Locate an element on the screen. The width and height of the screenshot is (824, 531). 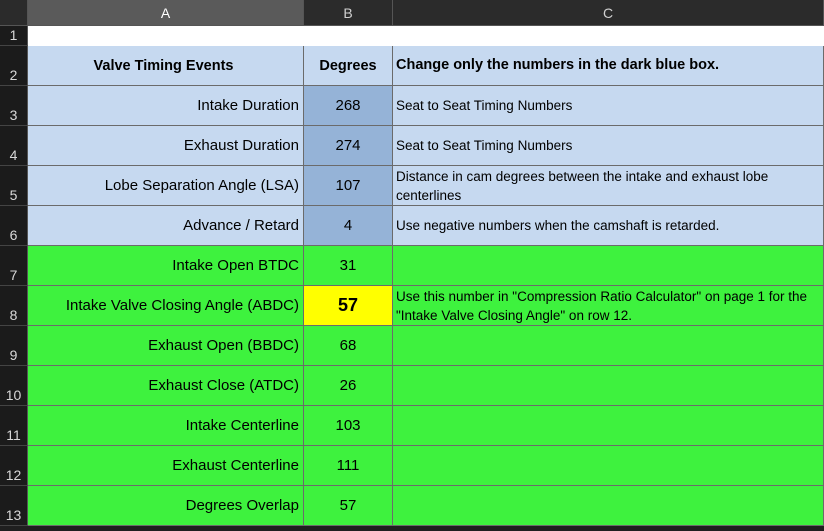
cell-a: Exhaust Close (ATDC) is located at coordinates (166, 386).